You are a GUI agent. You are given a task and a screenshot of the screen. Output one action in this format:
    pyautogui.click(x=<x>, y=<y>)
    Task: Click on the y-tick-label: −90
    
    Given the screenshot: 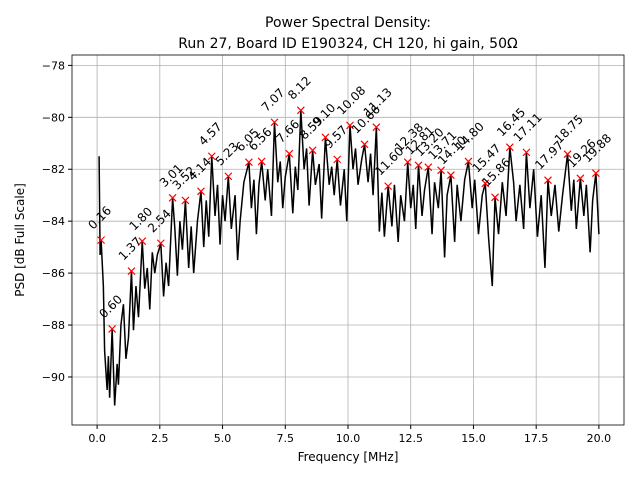 What is the action you would take?
    pyautogui.click(x=53, y=377)
    